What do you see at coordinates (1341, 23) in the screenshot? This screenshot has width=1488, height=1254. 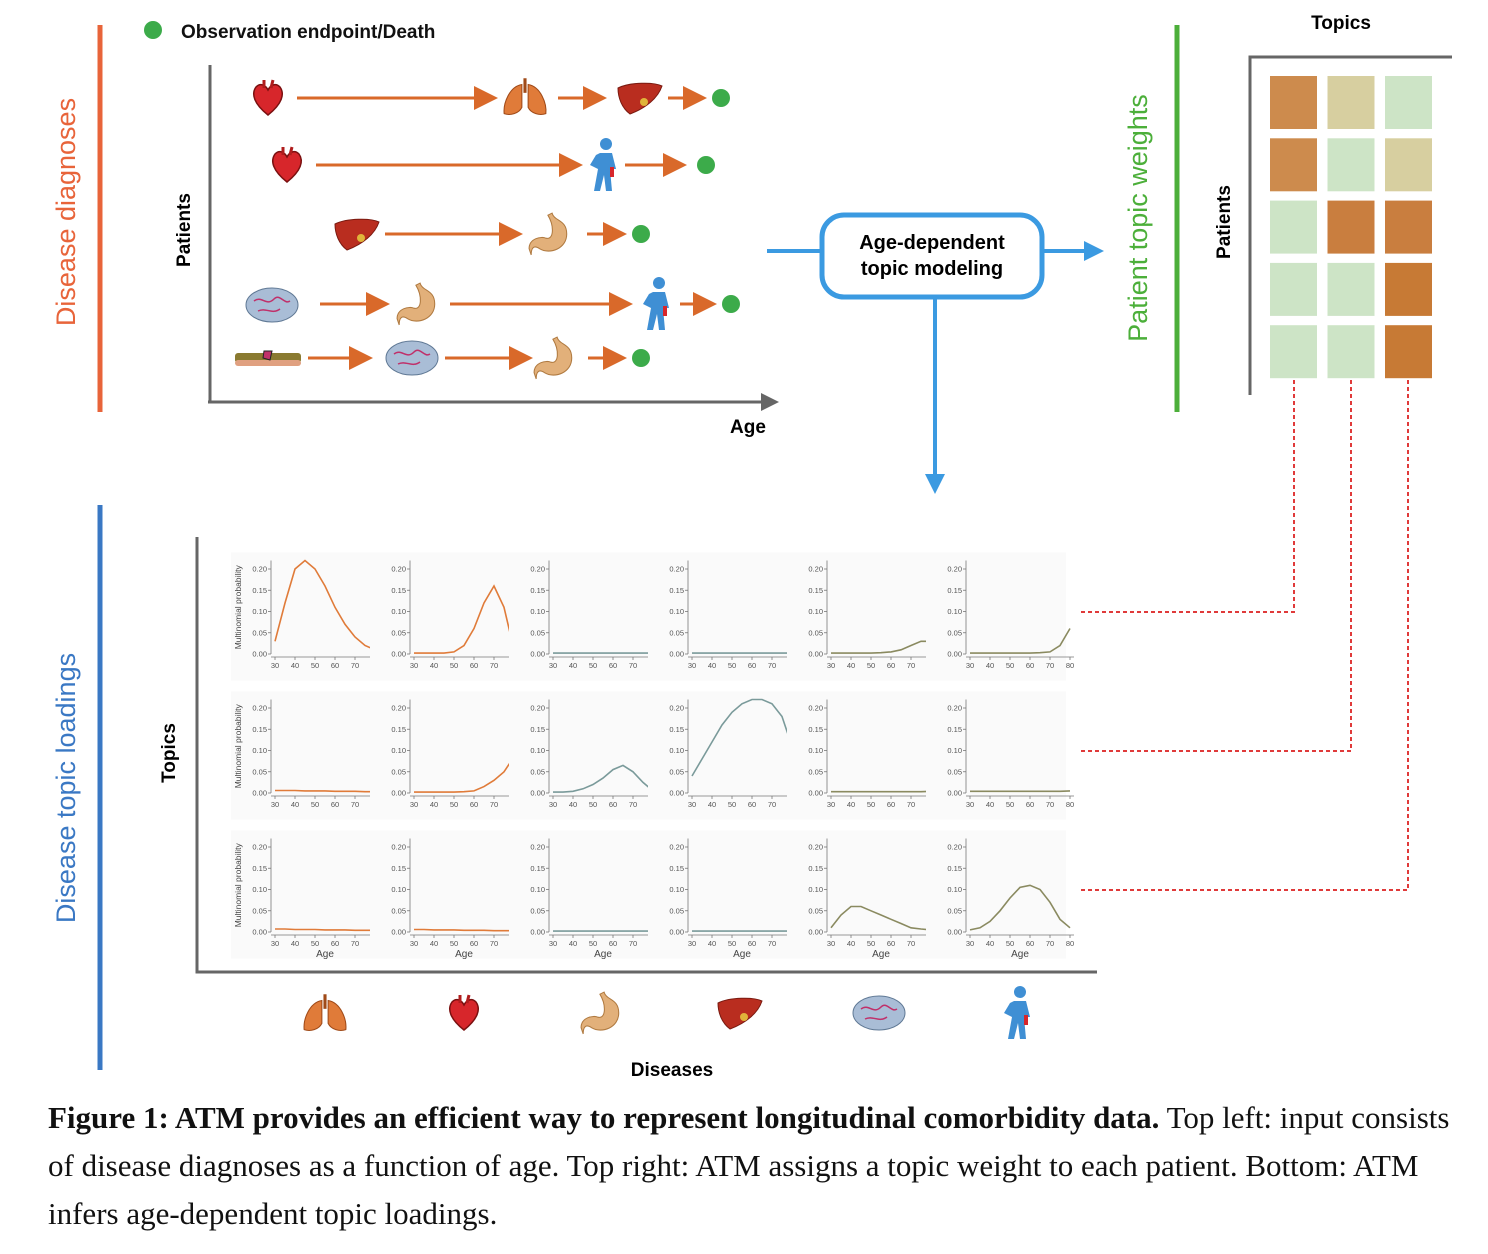 I see `axis-title: Topics` at bounding box center [1341, 23].